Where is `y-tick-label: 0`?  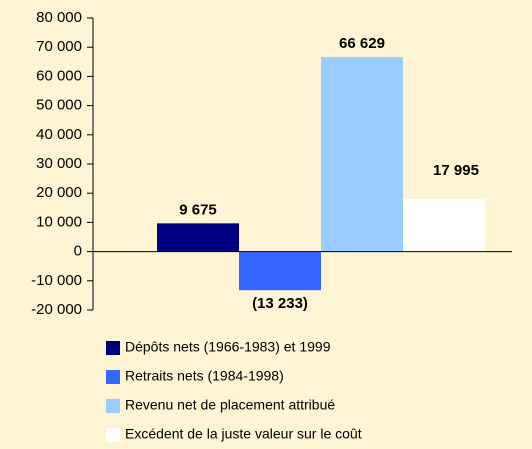
y-tick-label: 0 is located at coordinates (78, 251).